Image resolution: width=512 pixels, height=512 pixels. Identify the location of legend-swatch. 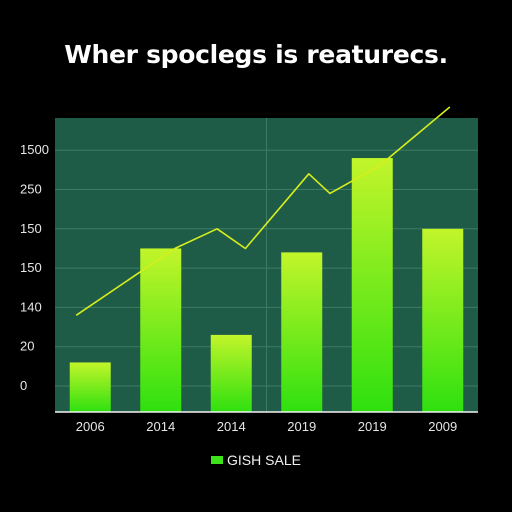
(217, 460).